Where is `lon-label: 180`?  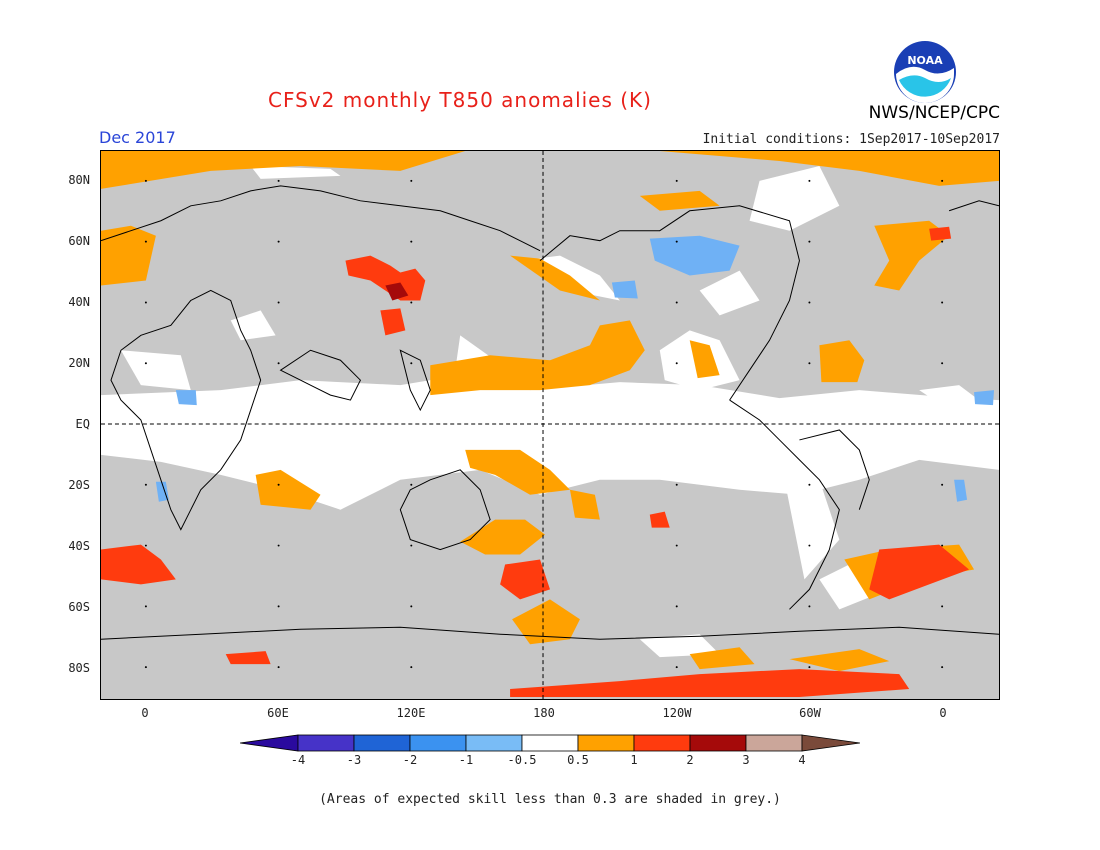
lon-label: 180 is located at coordinates (544, 713).